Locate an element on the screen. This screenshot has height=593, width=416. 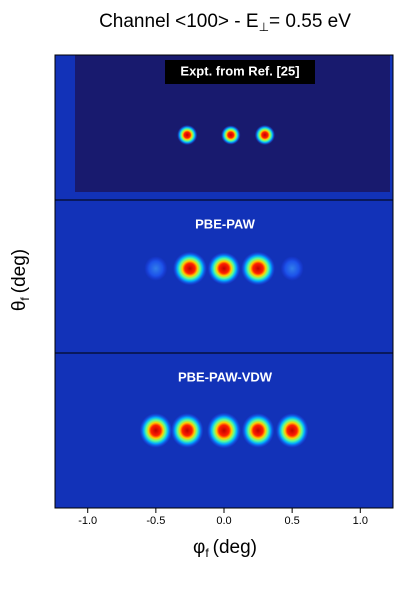
title-main: Channel <100> - E is located at coordinates (179, 21).